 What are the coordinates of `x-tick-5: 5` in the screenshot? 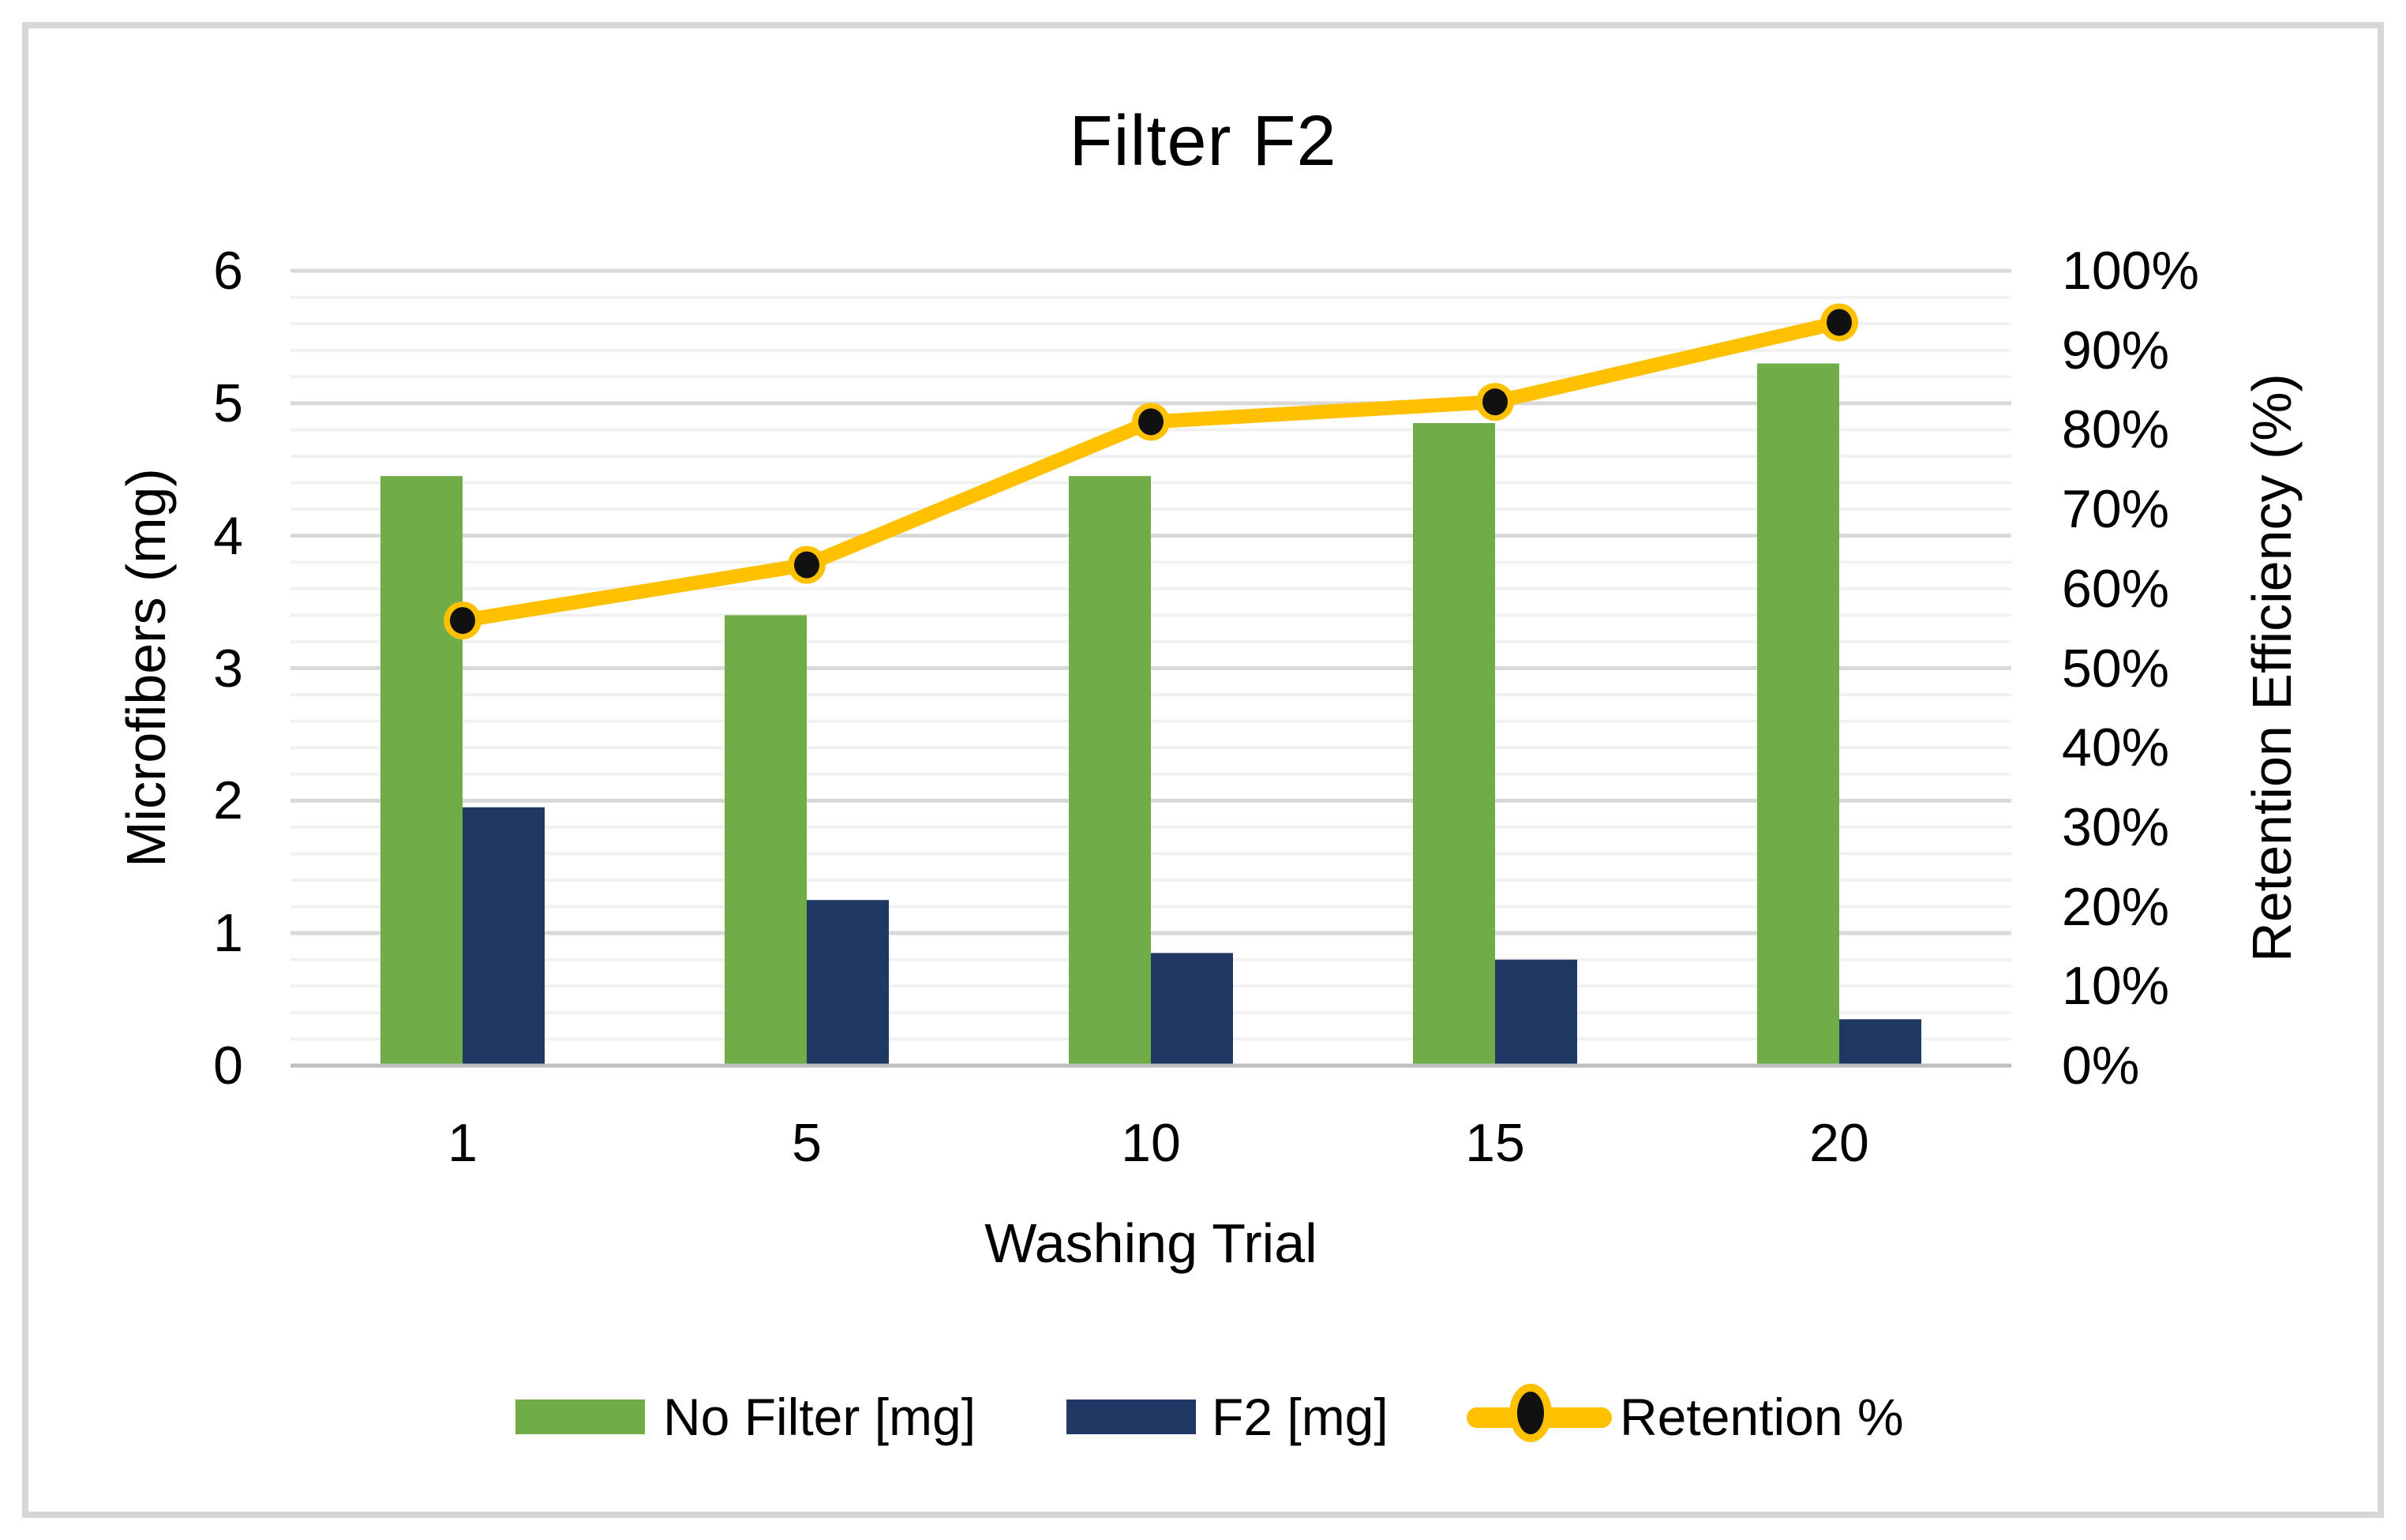 It's located at (807, 1143).